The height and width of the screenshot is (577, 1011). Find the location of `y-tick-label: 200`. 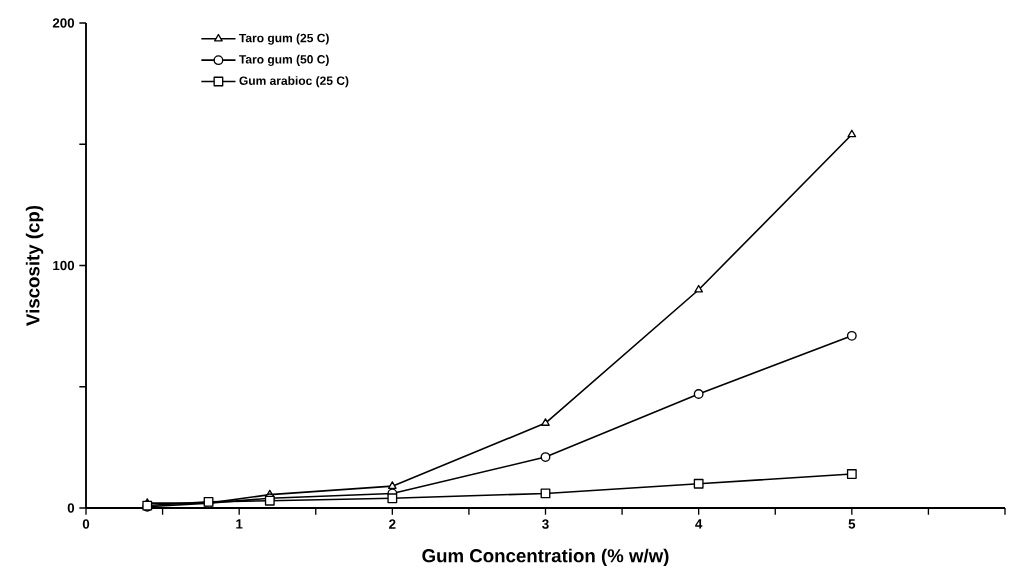

y-tick-label: 200 is located at coordinates (63, 23).